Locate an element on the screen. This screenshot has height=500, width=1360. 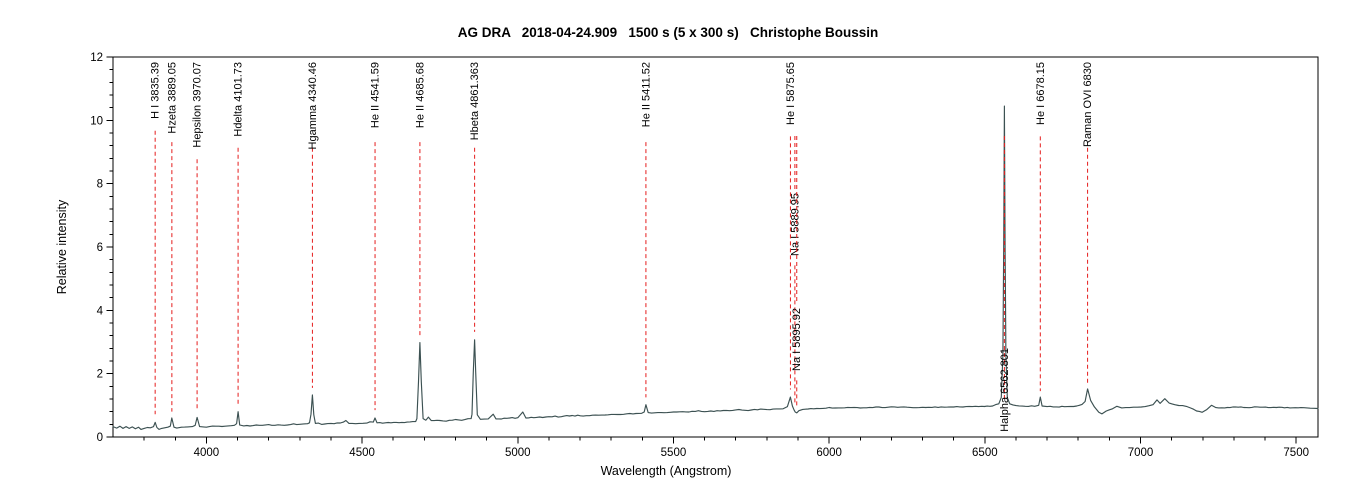
line-marker-label: He II 5411.52 is located at coordinates (646, 94).